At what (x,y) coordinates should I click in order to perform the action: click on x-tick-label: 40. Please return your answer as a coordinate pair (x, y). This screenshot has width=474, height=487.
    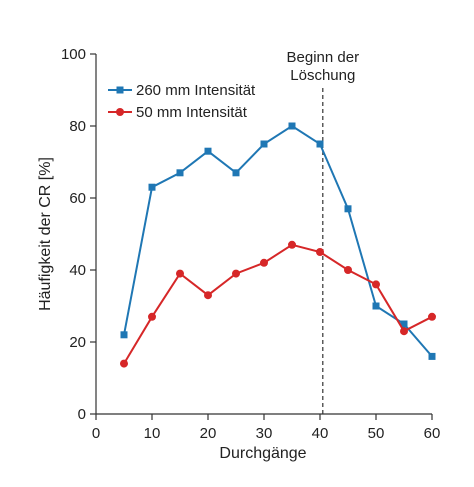
    Looking at the image, I should click on (320, 433).